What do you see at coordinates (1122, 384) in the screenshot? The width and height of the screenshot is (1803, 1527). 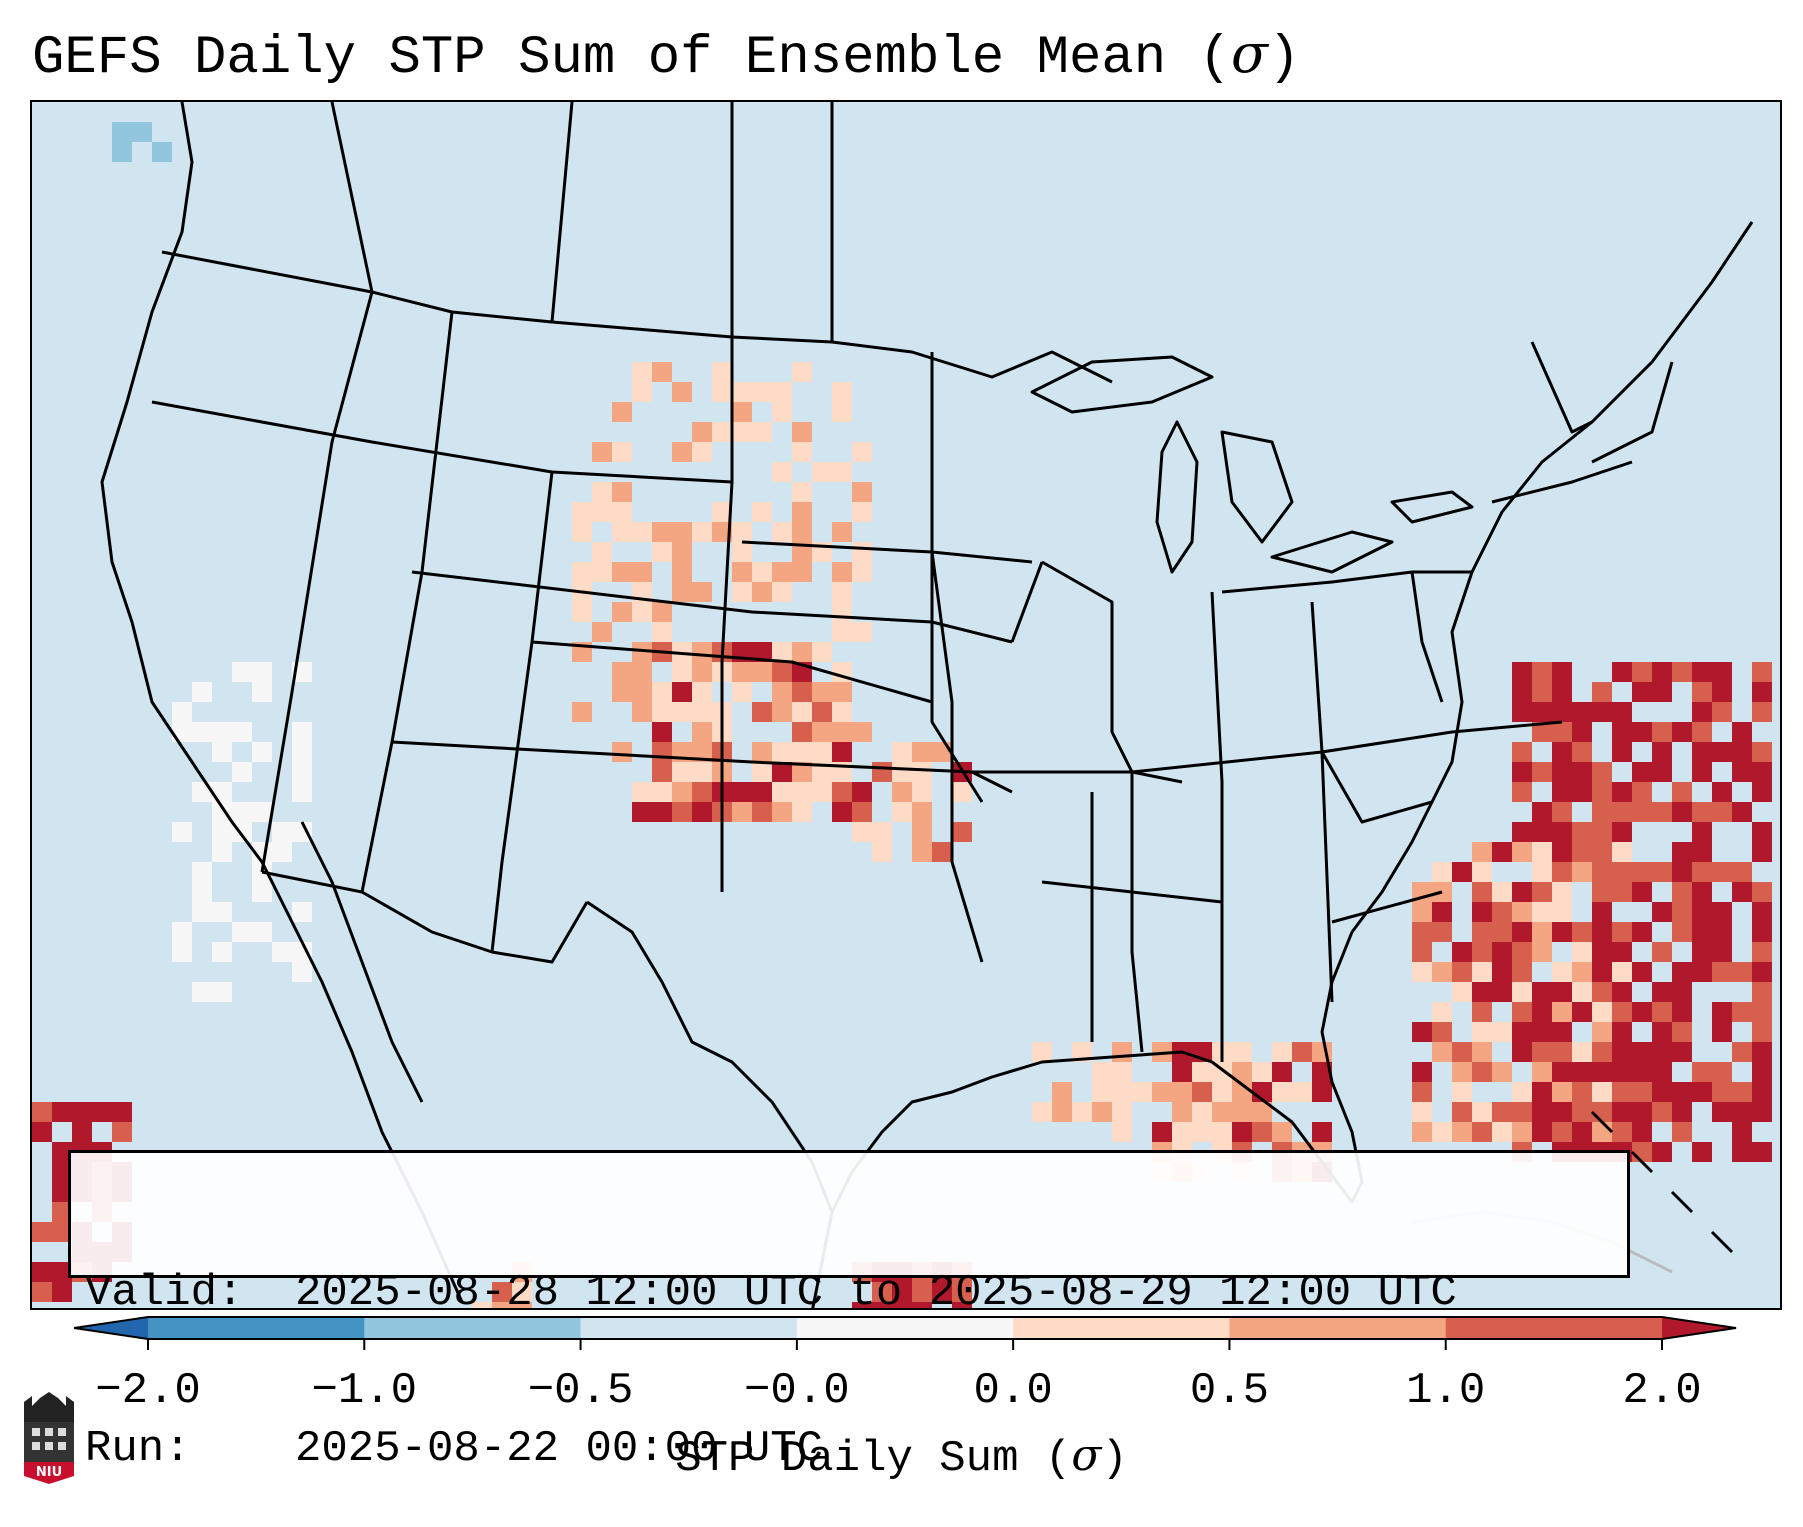 I see `lake-superior` at bounding box center [1122, 384].